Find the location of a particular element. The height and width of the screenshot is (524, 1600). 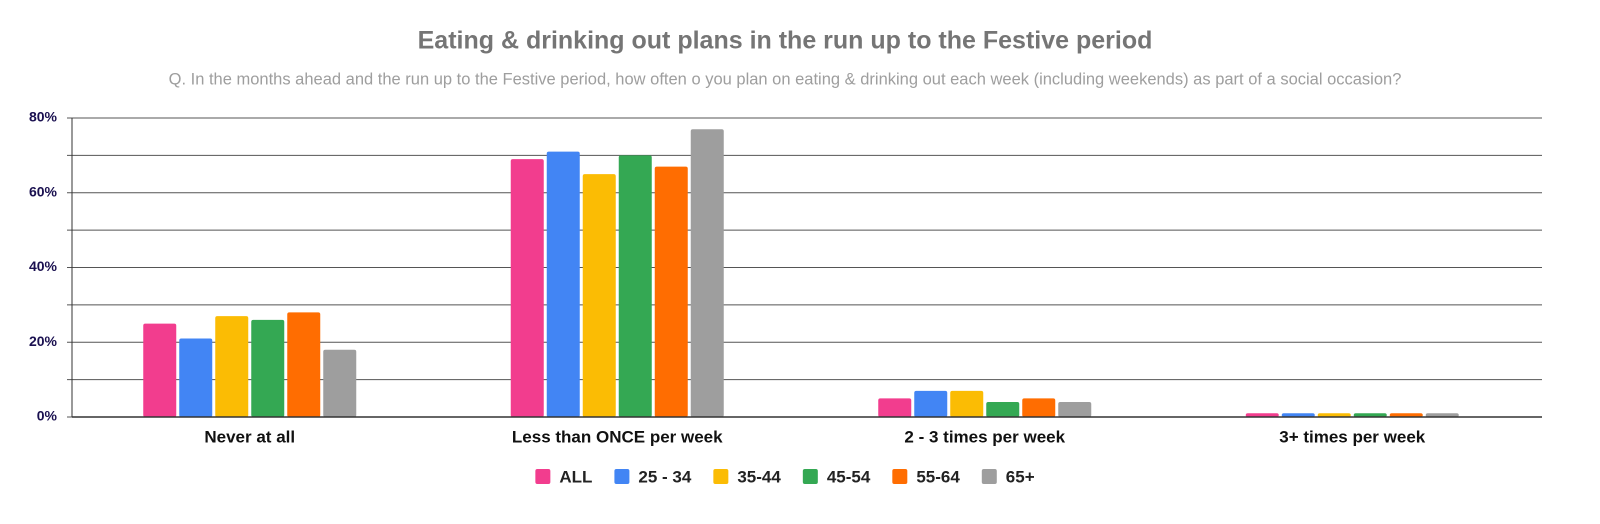

legend-label: 25 - 34 is located at coordinates (664, 476).